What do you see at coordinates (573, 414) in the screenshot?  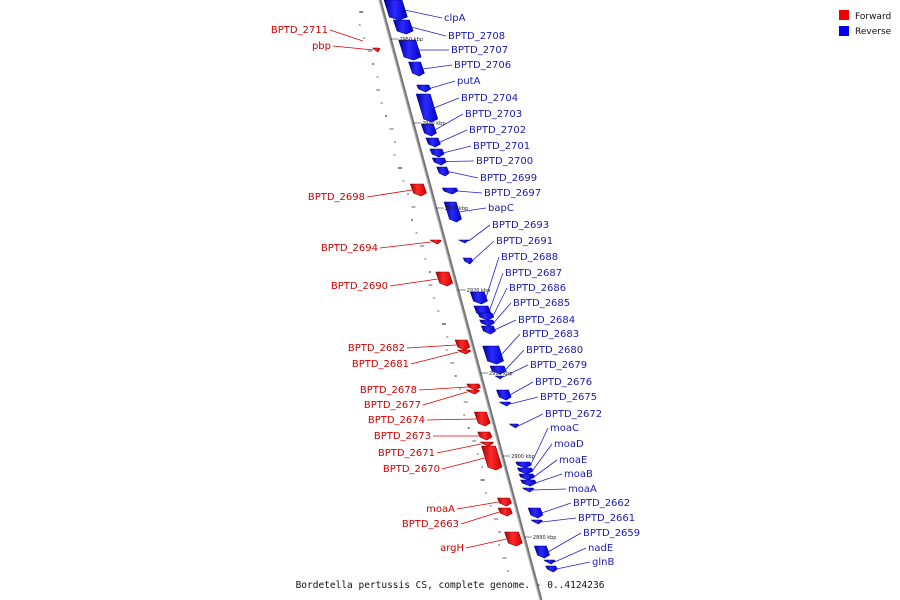 I see `gene-label-bptd-2672: BPTD_2672` at bounding box center [573, 414].